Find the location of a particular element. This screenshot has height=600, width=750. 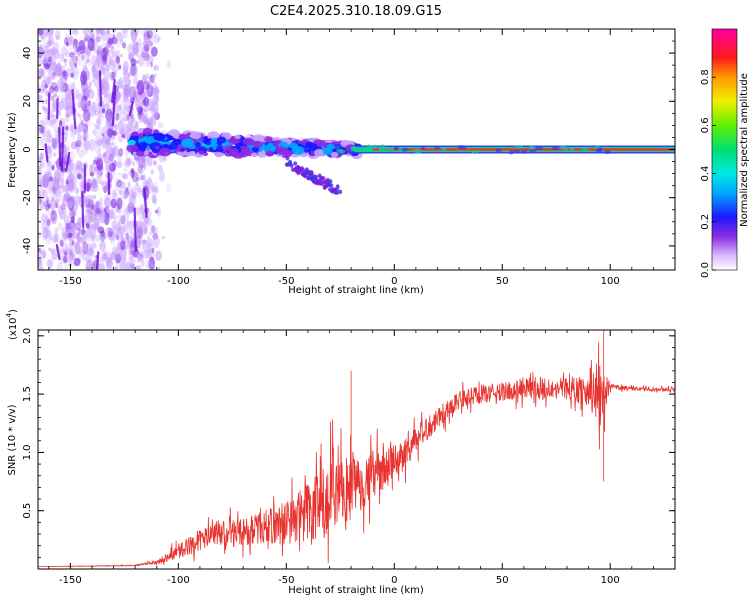

snr-multiplier-base: (x10 is located at coordinates (13, 328).